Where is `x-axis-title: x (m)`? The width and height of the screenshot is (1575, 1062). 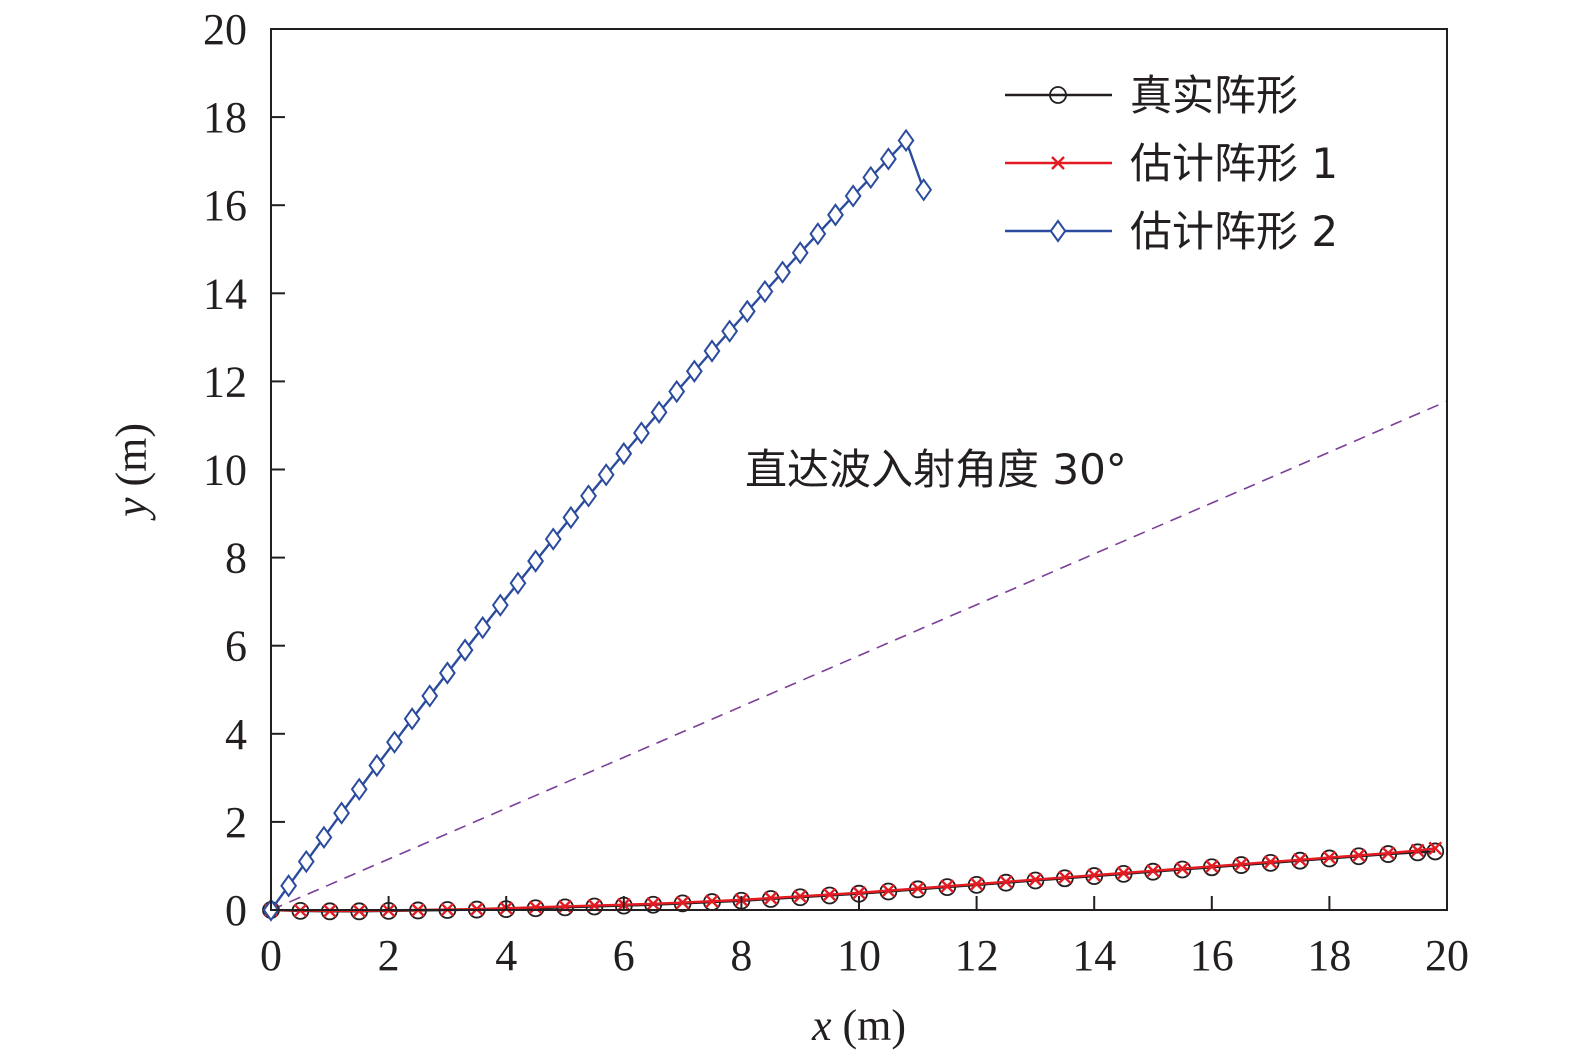 x-axis-title: x (m) is located at coordinates (858, 1025).